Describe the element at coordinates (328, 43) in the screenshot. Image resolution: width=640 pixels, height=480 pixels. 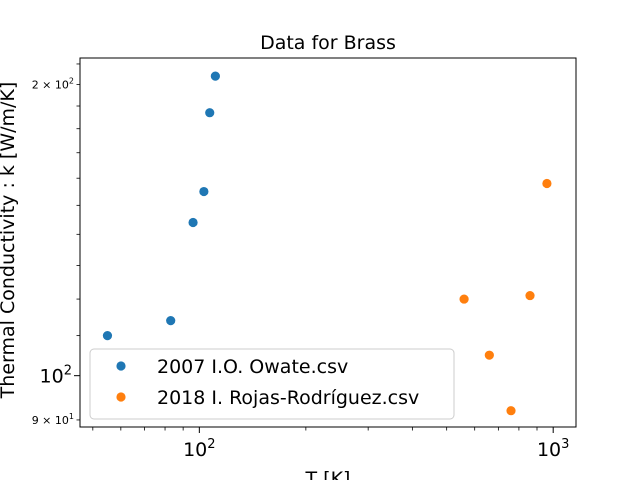
I see `chart-title: Data for Brass` at that location.